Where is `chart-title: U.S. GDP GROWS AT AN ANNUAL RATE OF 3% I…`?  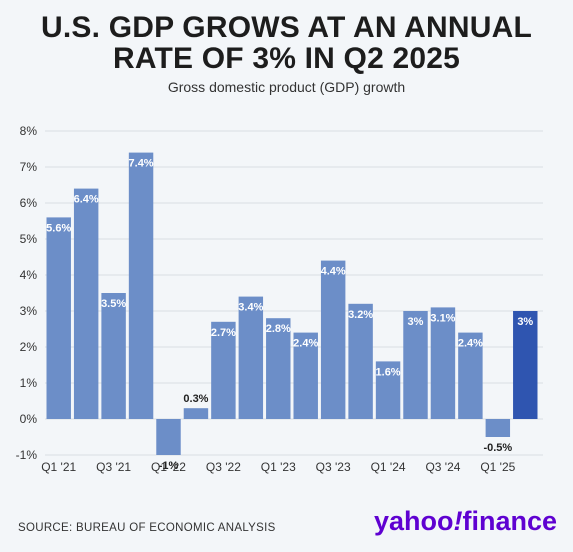
chart-title: U.S. GDP GROWS AT AN ANNUAL RATE OF 3% I… is located at coordinates (286, 43).